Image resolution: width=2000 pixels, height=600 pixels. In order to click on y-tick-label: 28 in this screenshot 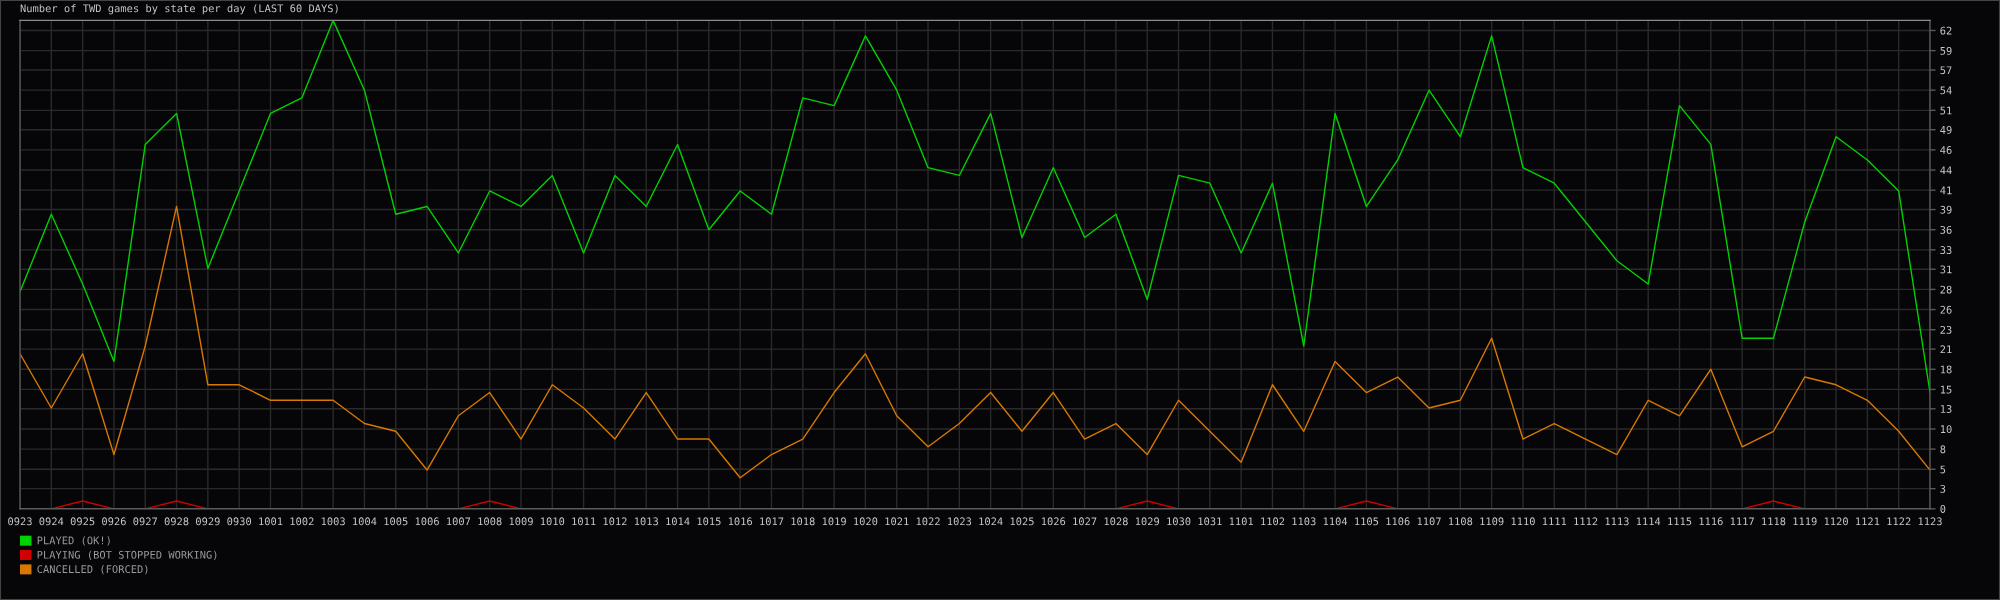, I will do `click(1946, 289)`.